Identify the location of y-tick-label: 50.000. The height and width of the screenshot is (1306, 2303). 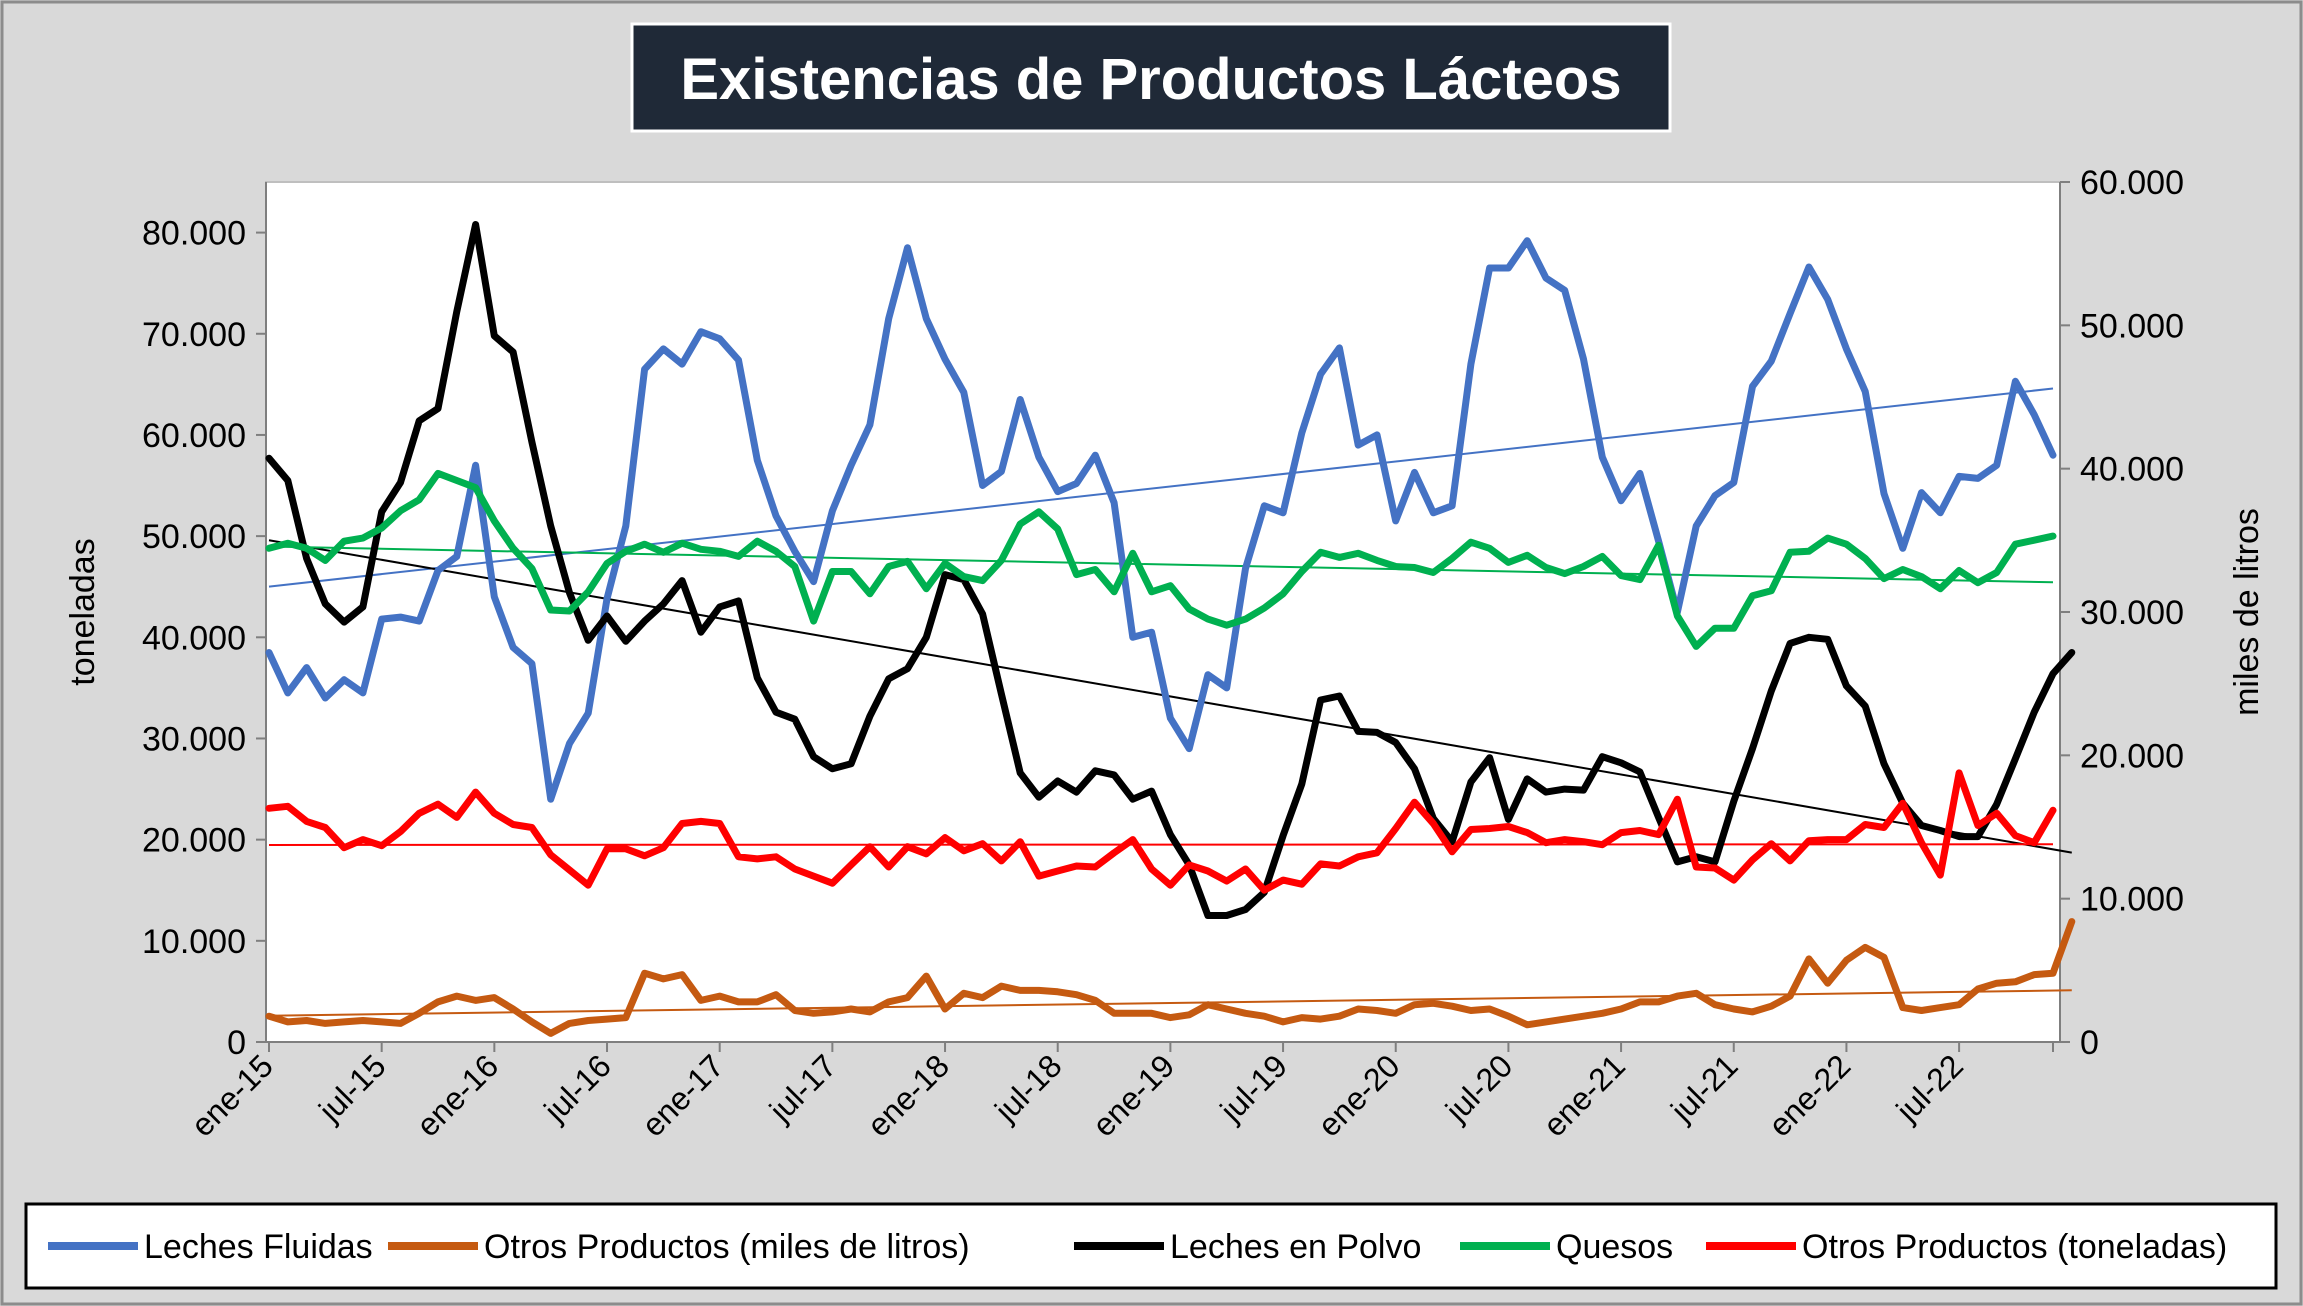
(194, 537).